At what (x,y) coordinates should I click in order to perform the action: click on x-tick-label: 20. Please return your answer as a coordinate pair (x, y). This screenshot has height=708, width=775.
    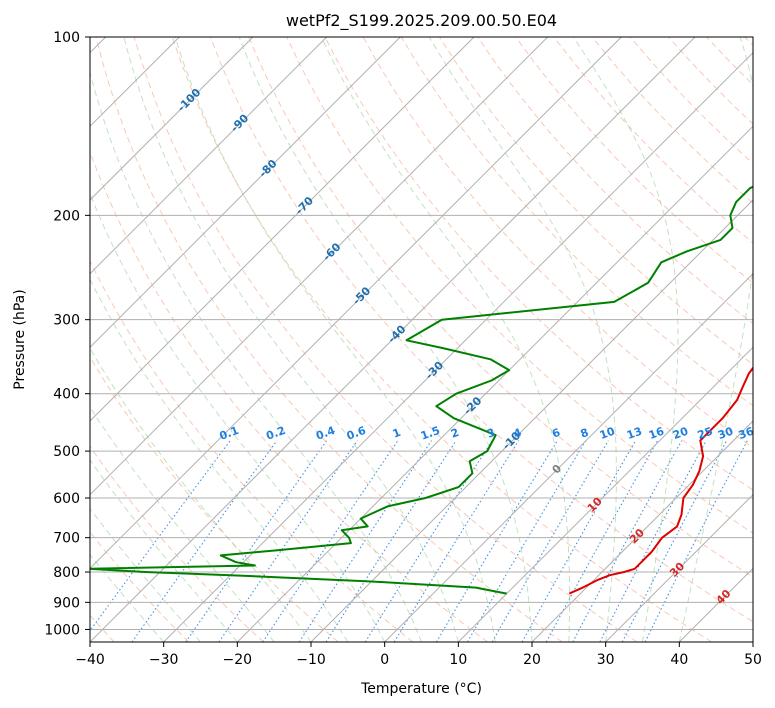
    Looking at the image, I should click on (532, 660).